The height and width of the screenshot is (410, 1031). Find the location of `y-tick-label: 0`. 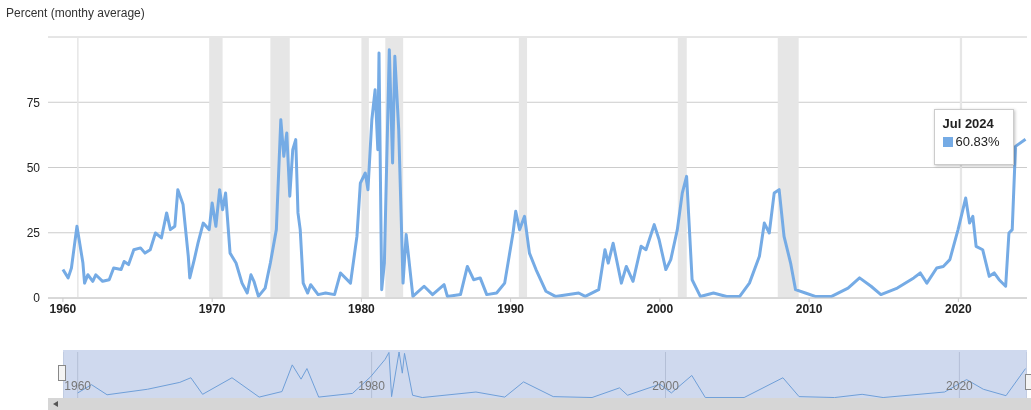

y-tick-label: 0 is located at coordinates (37, 298).